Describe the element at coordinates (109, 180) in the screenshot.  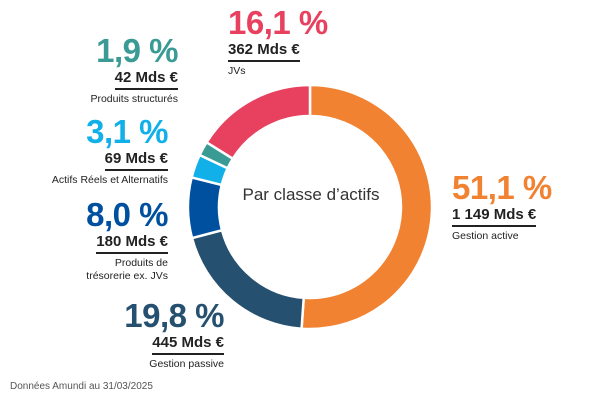
I see `category-actifs-reels: Actifs Réels et Alternatifs` at that location.